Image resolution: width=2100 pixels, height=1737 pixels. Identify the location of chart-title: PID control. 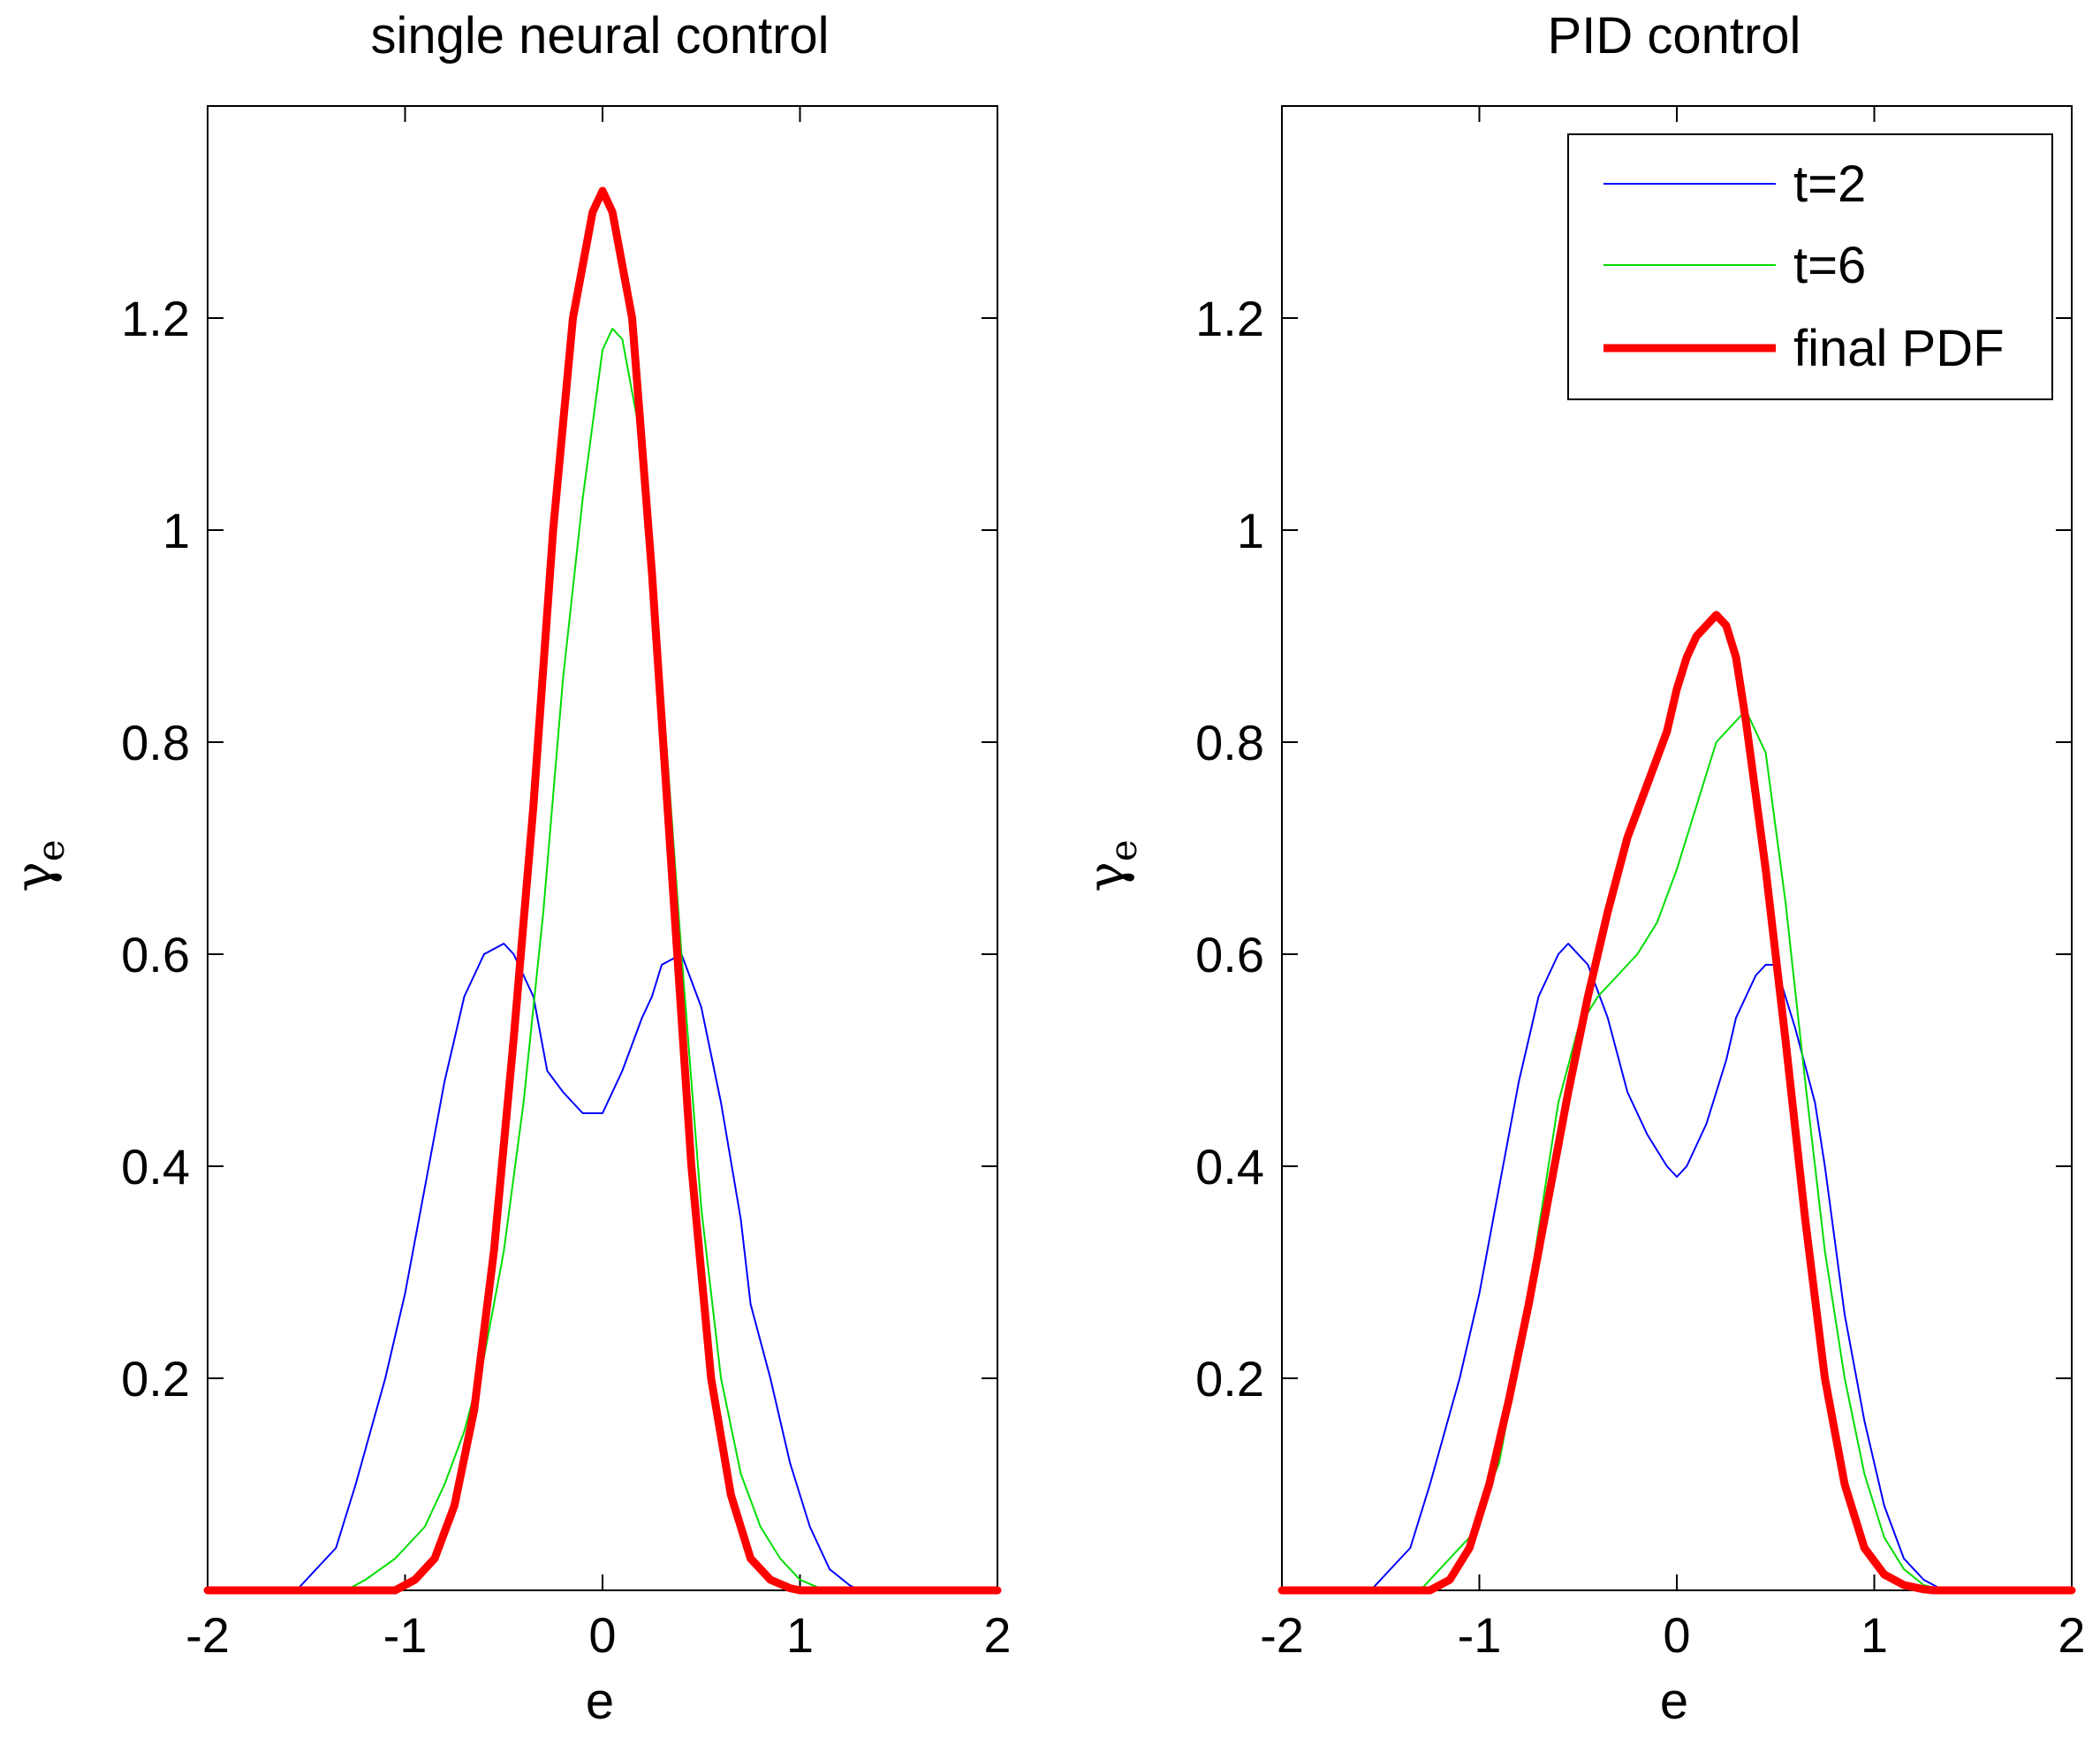
(1674, 35).